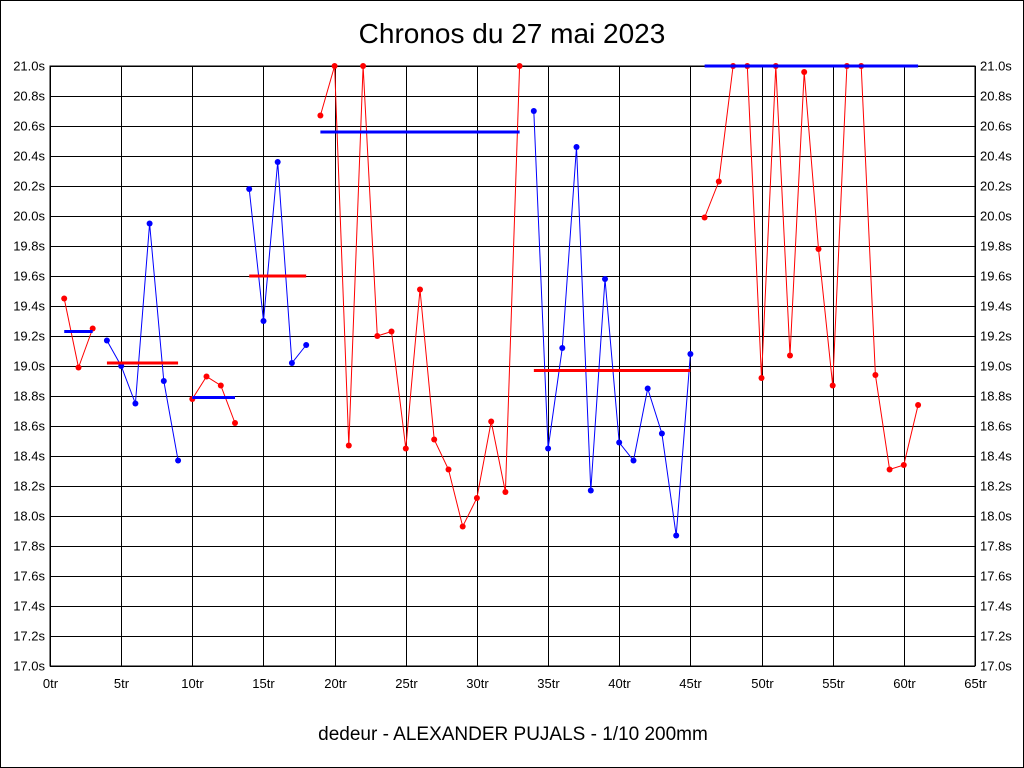  I want to click on y-tick-label-left: 21.0s, so click(29, 66).